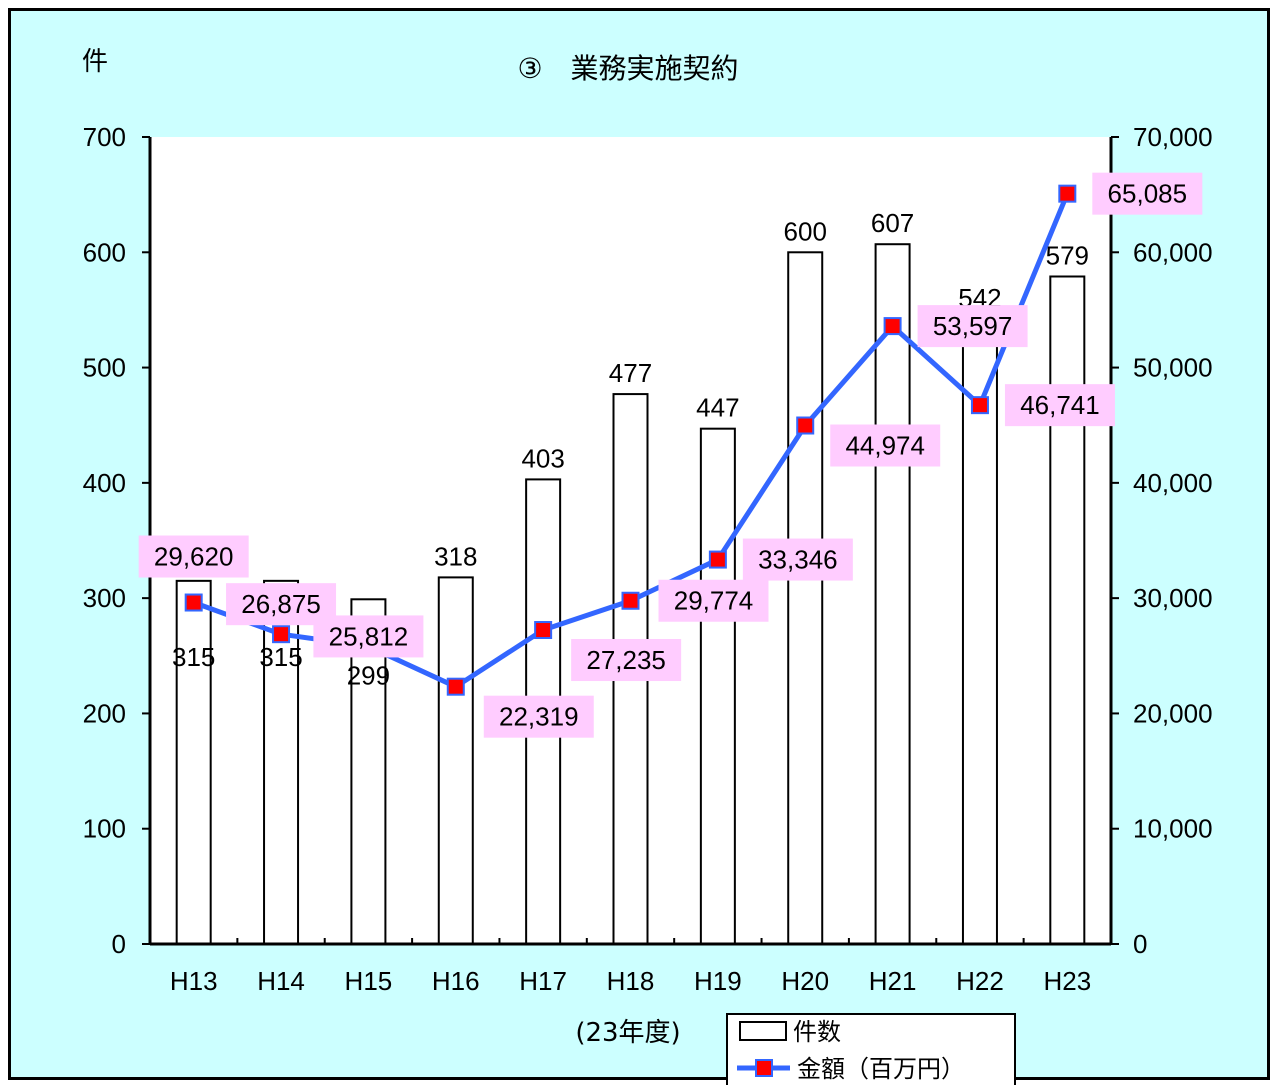 The width and height of the screenshot is (1275, 1085). Describe the element at coordinates (1173, 598) in the screenshot. I see `y-right-tick-label: 30,000` at that location.